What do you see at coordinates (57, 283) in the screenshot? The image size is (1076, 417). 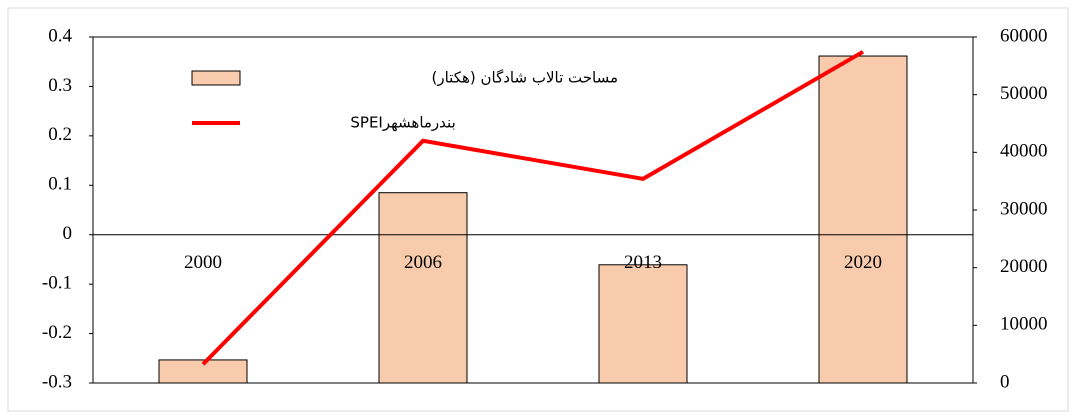 I see `y-tick-label: -0.1` at bounding box center [57, 283].